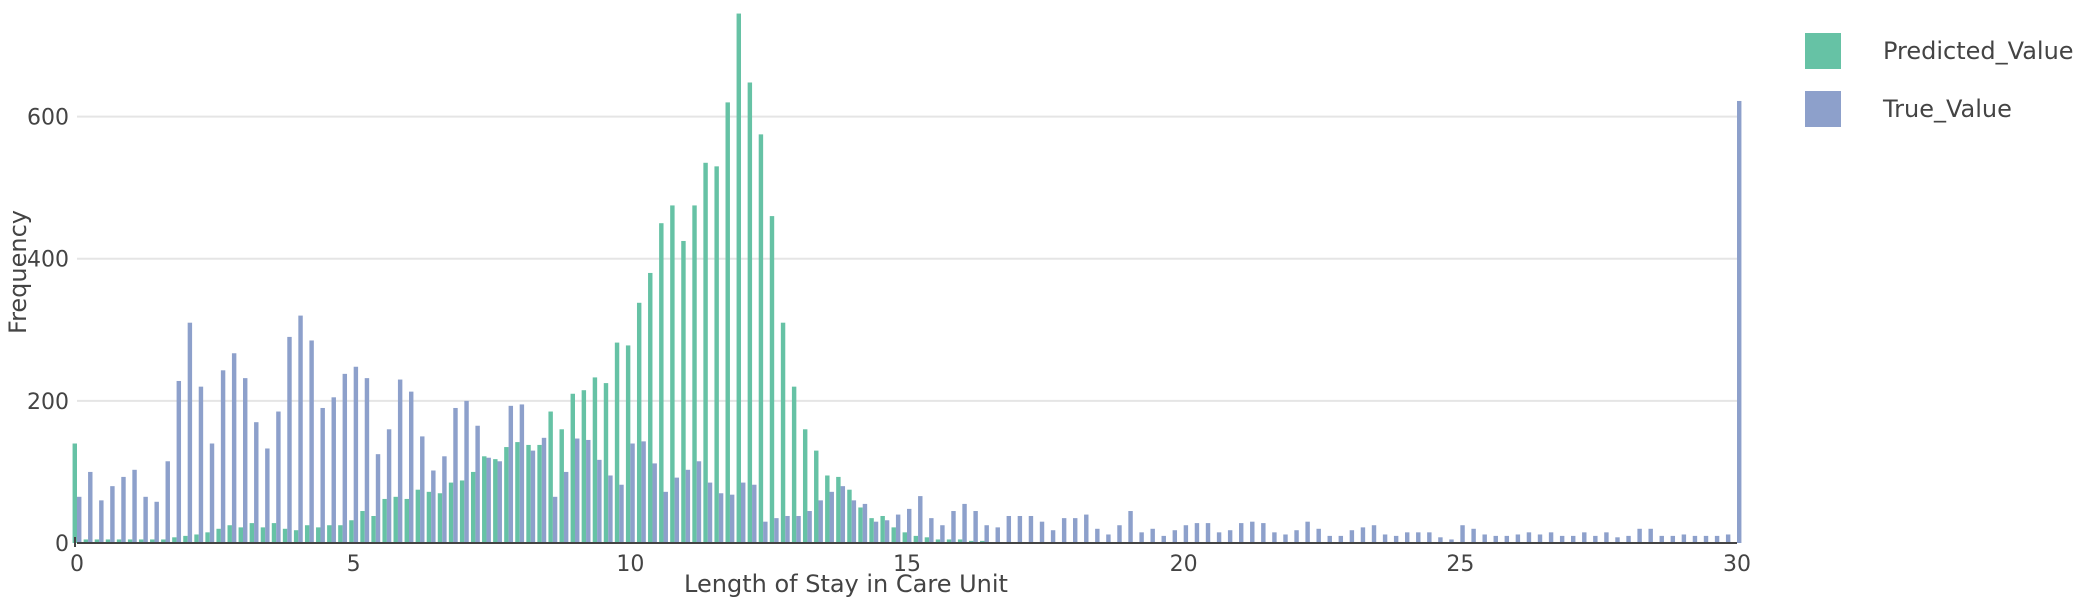 This screenshot has width=2100, height=604. I want to click on bar-true-28.2, so click(1639, 535).